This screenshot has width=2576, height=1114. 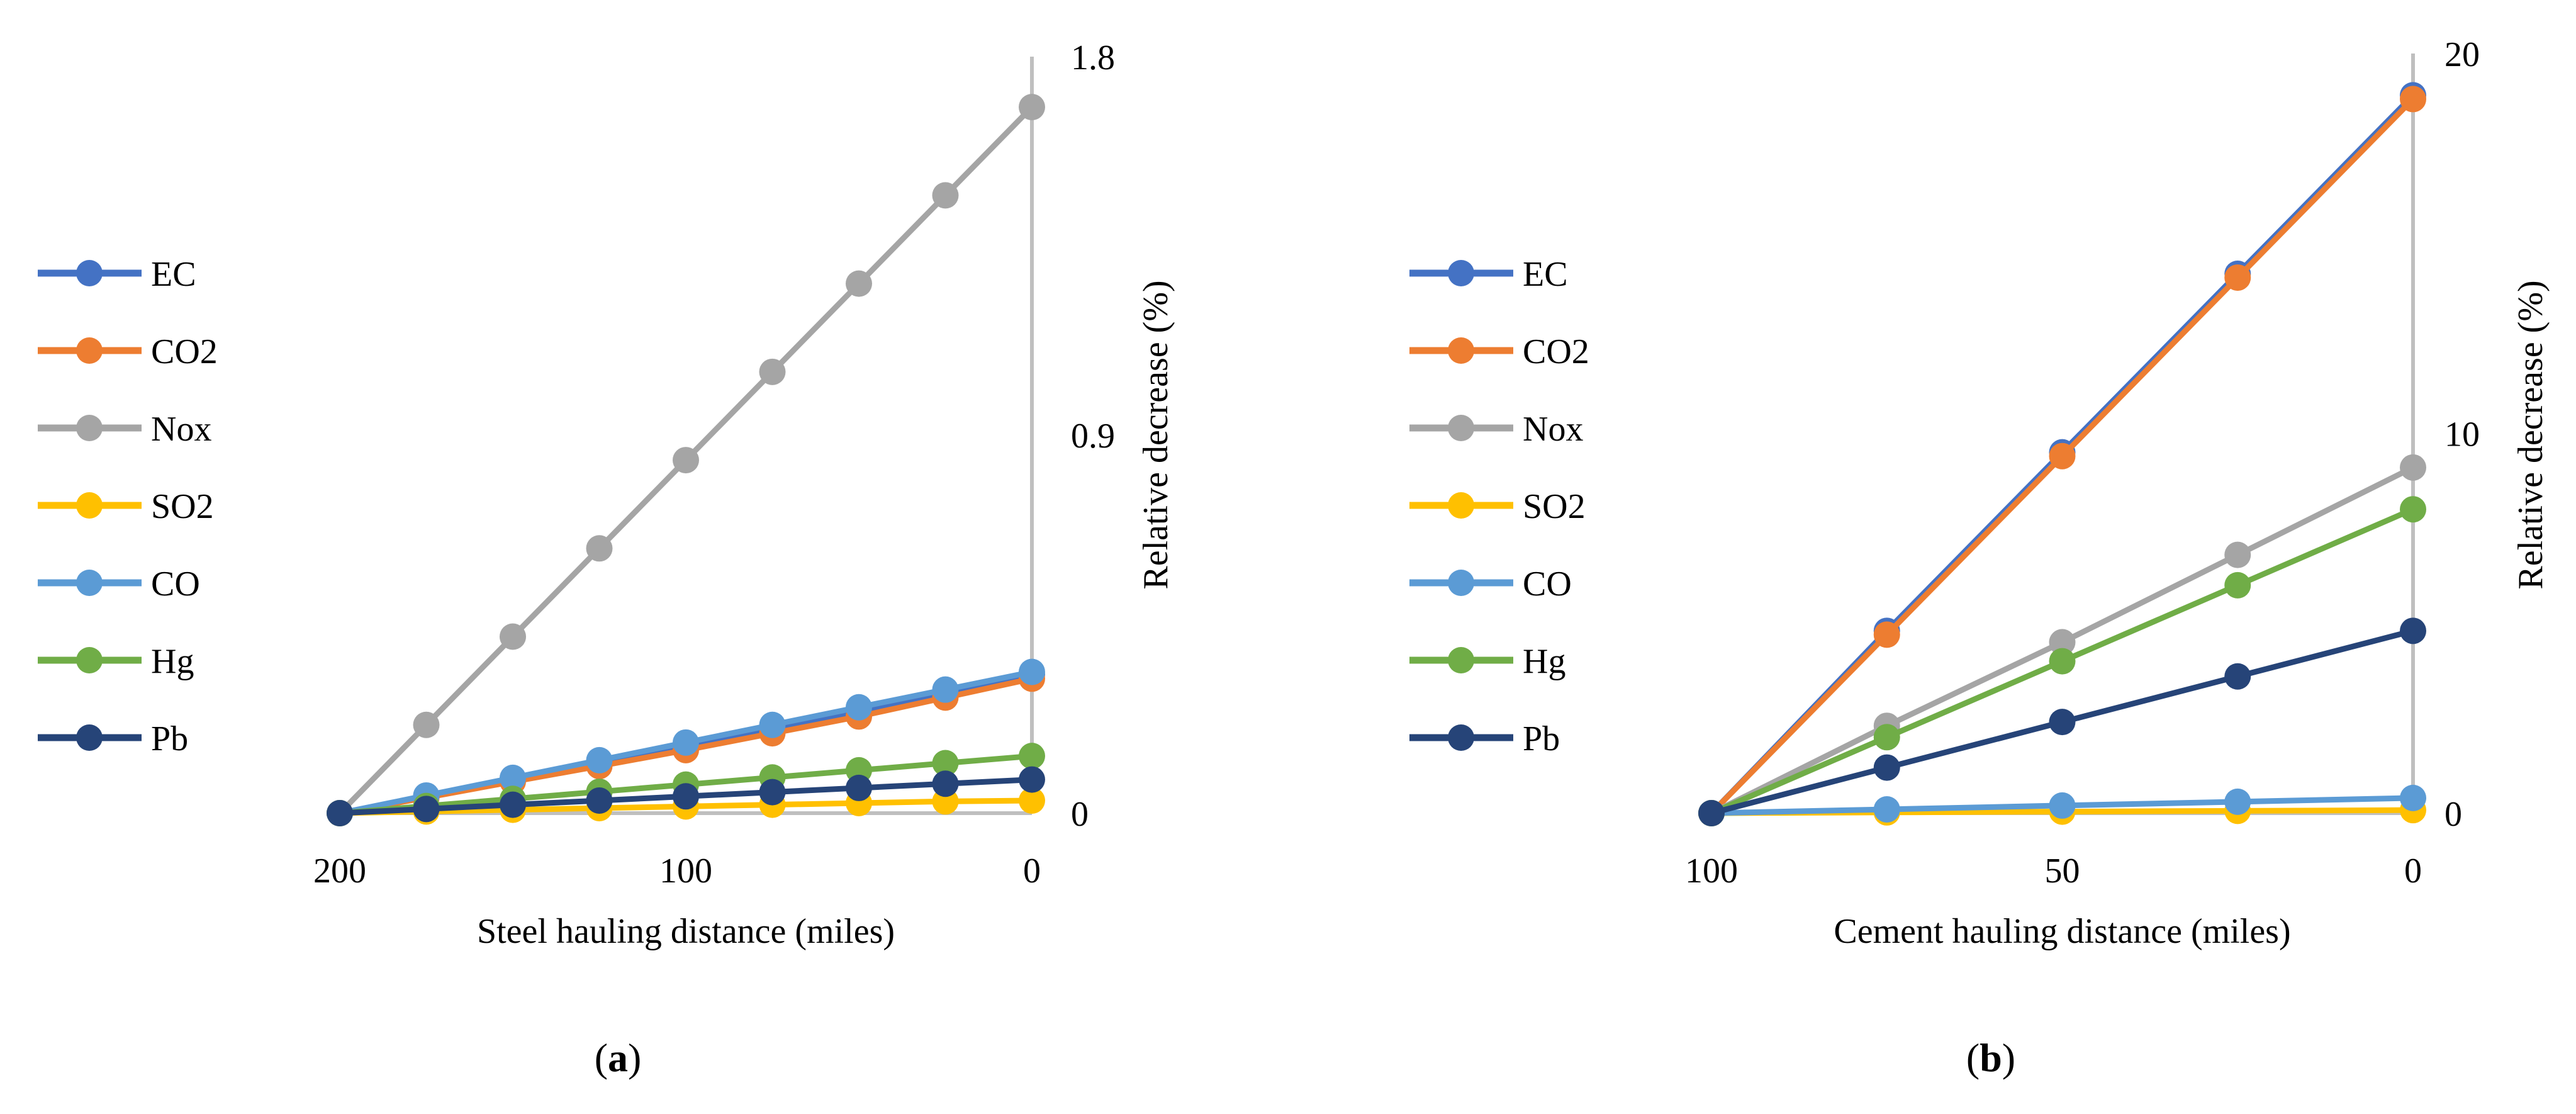 What do you see at coordinates (2462, 434) in the screenshot?
I see `y-tick-label: 10` at bounding box center [2462, 434].